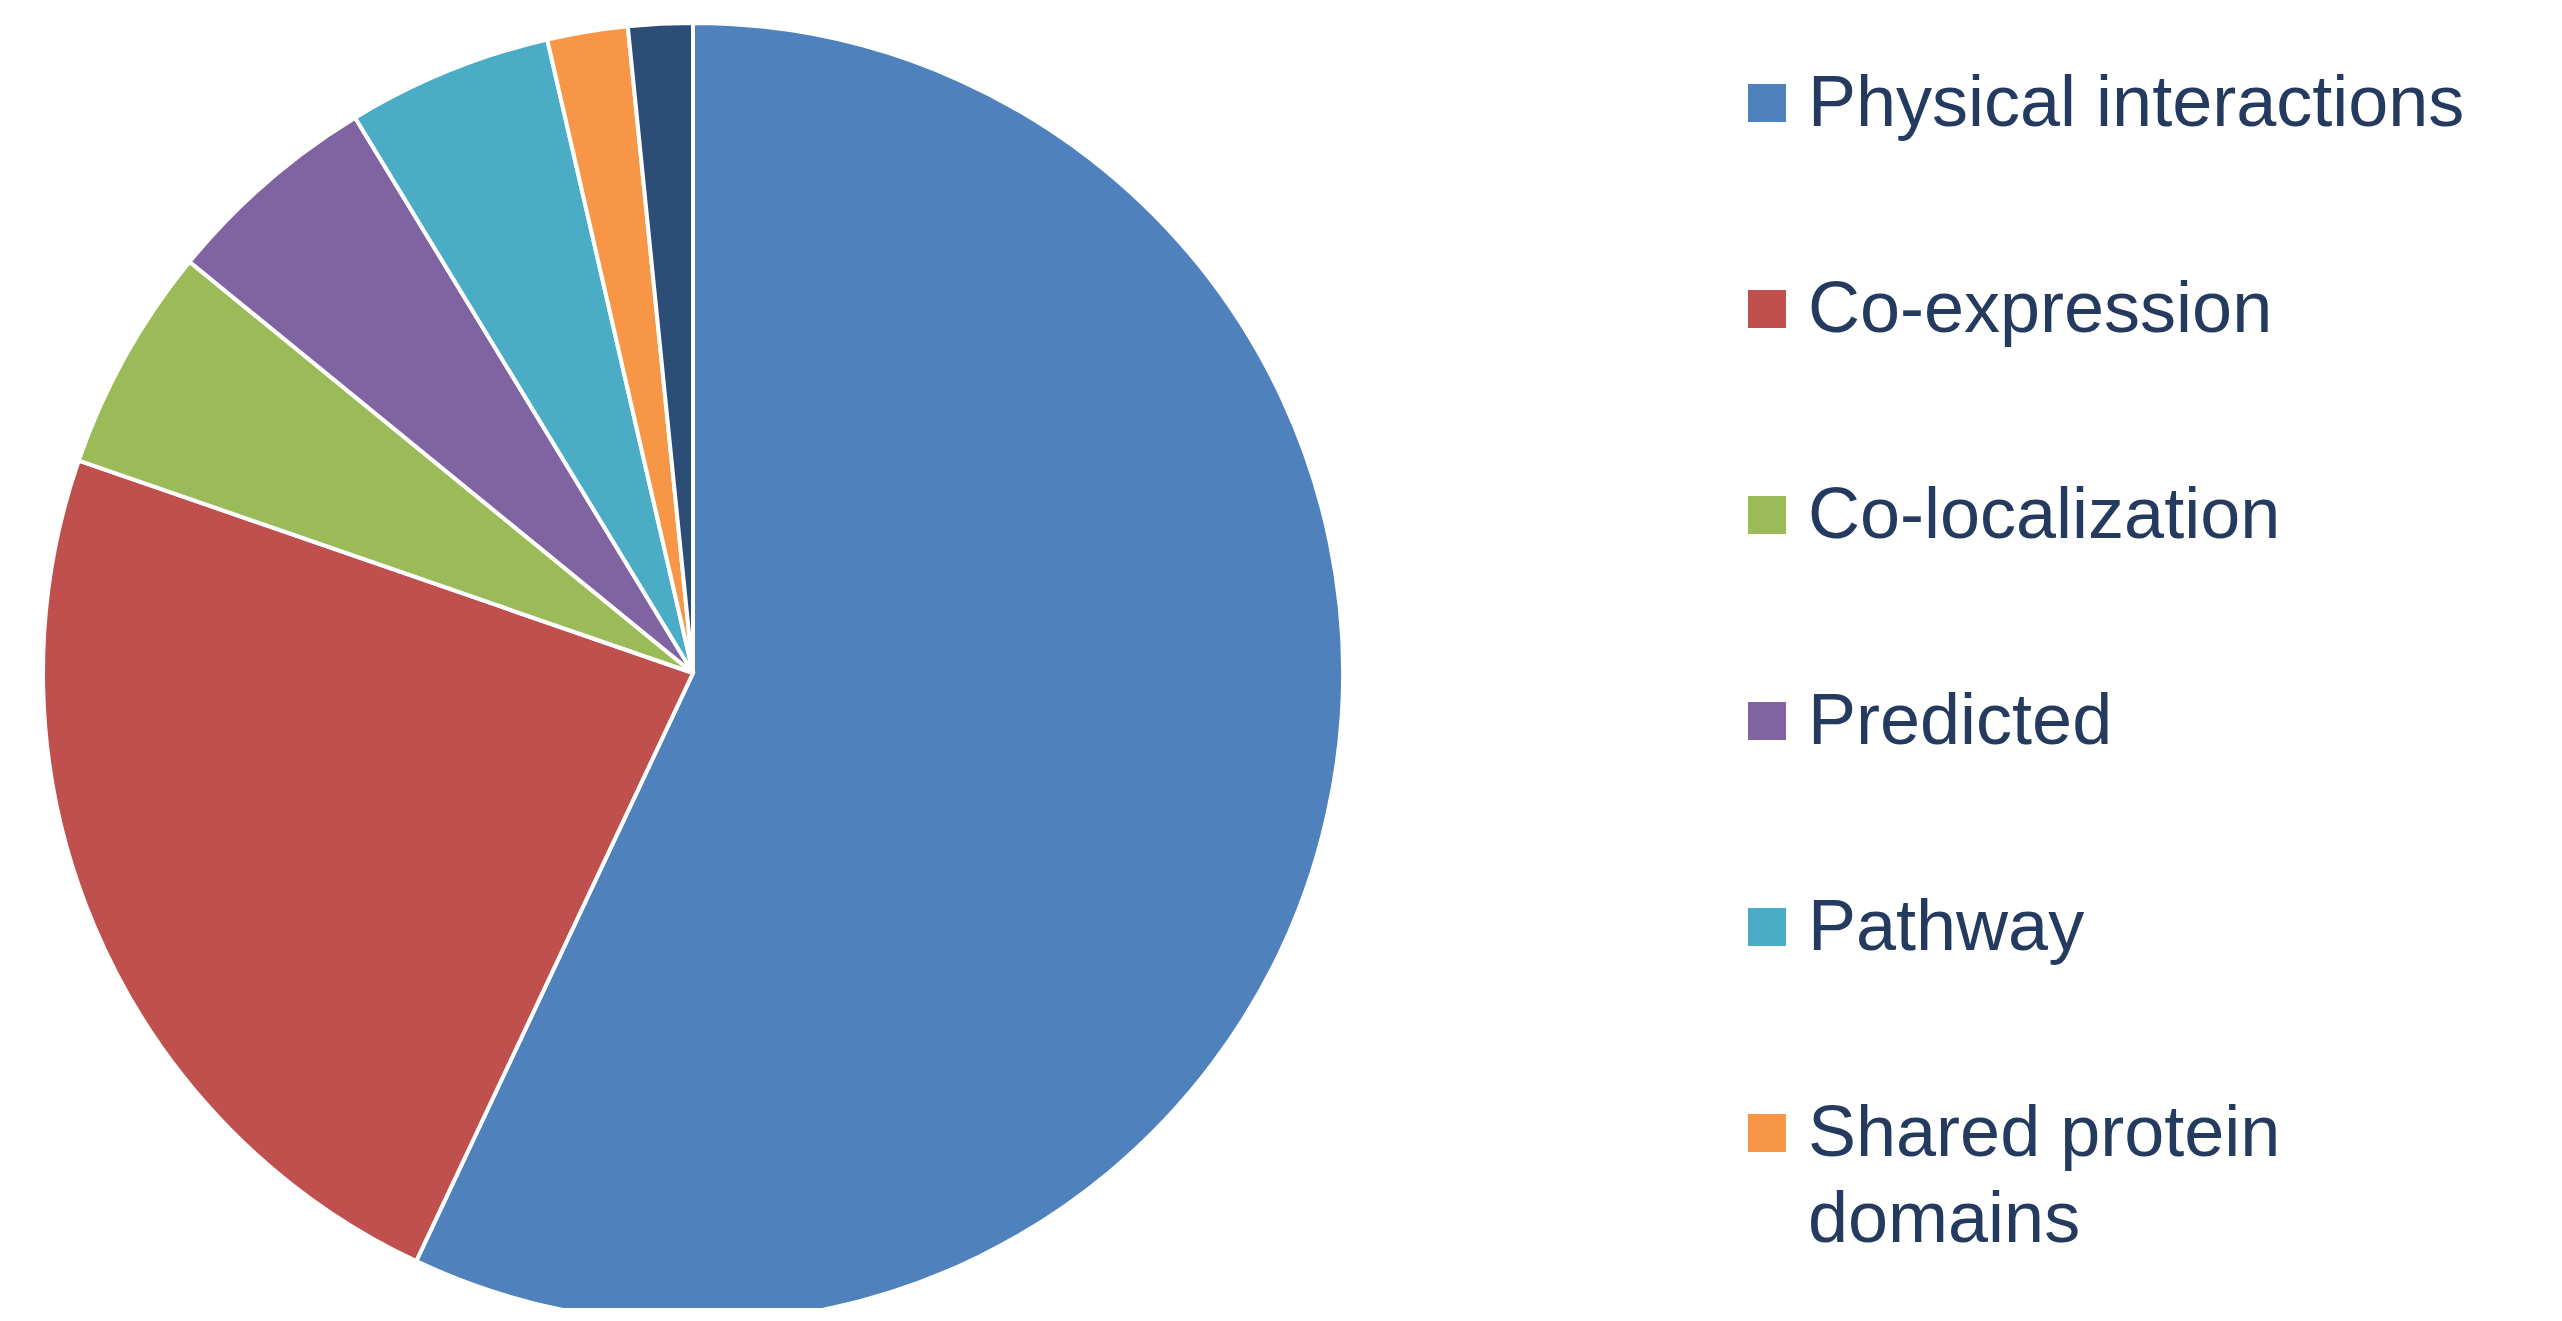 This screenshot has height=1321, width=2562. I want to click on legend-label: Physical interactions, so click(2136, 101).